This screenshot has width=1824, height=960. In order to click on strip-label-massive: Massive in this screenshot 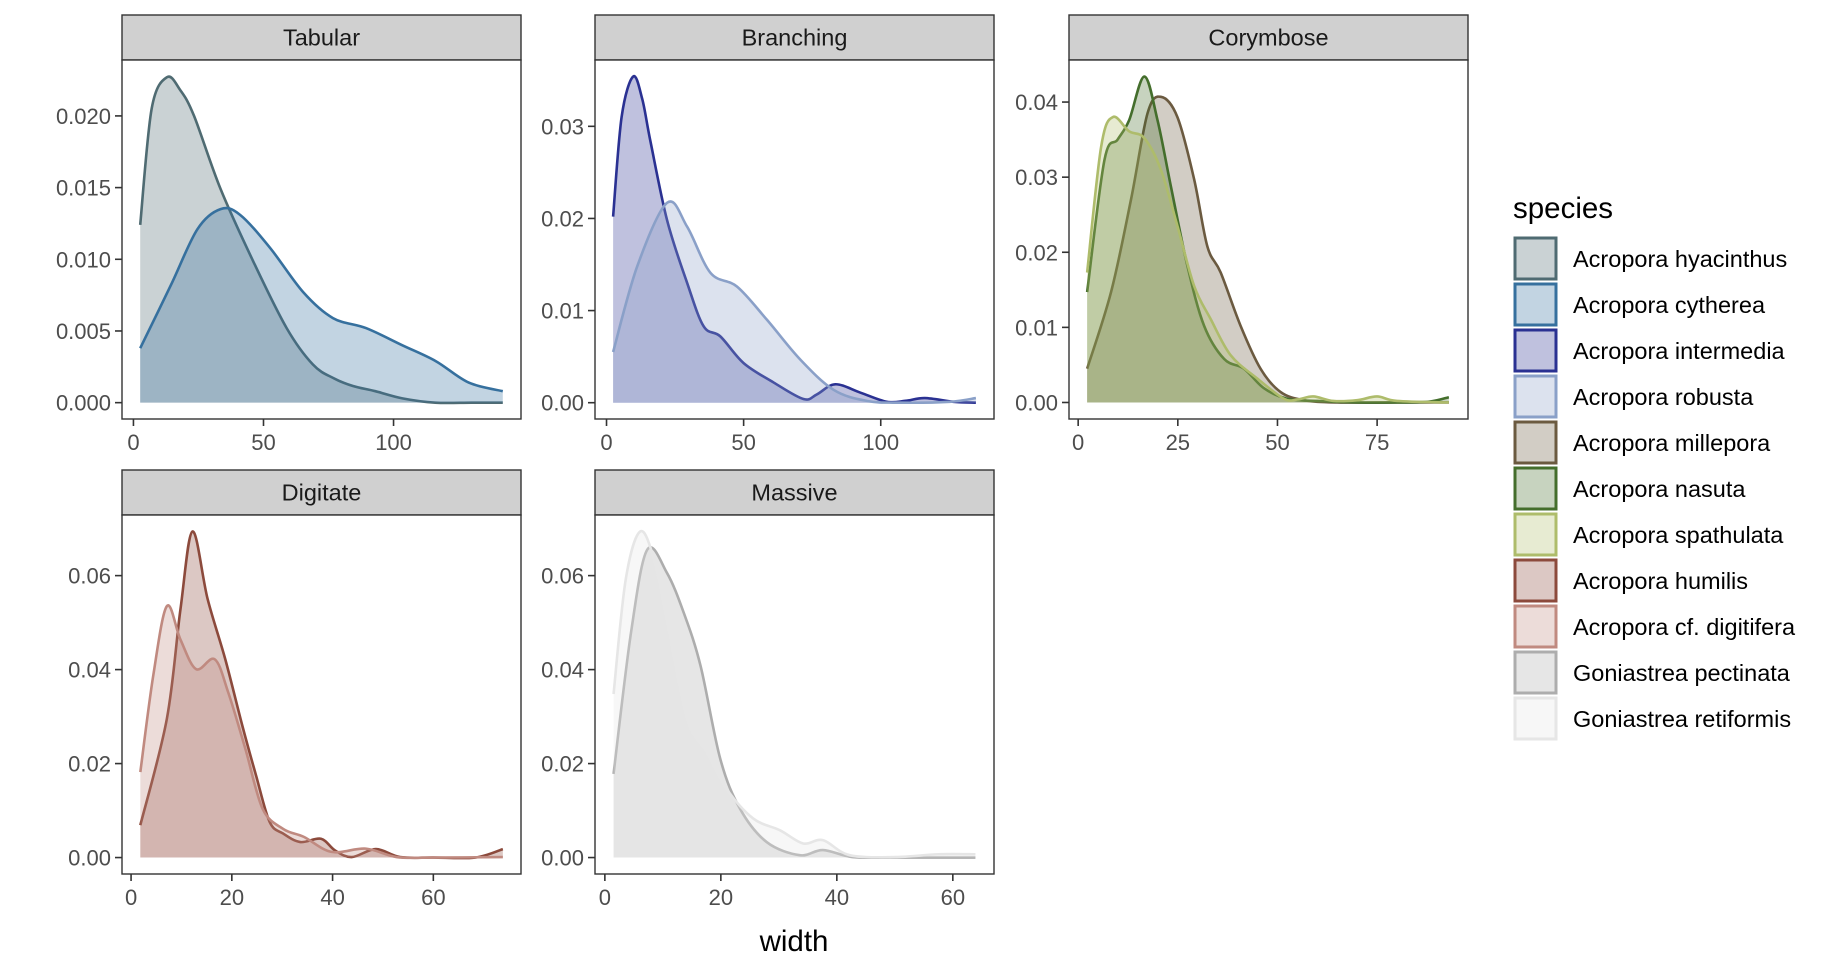, I will do `click(794, 493)`.